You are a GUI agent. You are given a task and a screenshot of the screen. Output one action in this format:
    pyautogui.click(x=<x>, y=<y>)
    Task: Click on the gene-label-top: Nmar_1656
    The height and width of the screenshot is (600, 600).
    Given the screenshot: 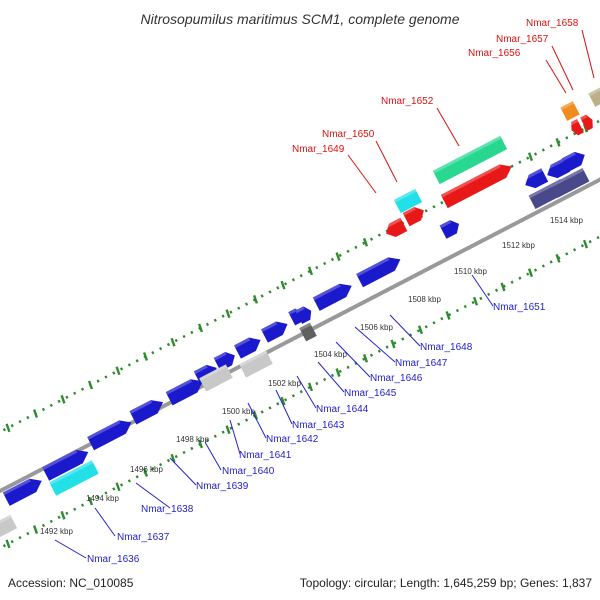 What is the action you would take?
    pyautogui.click(x=494, y=53)
    